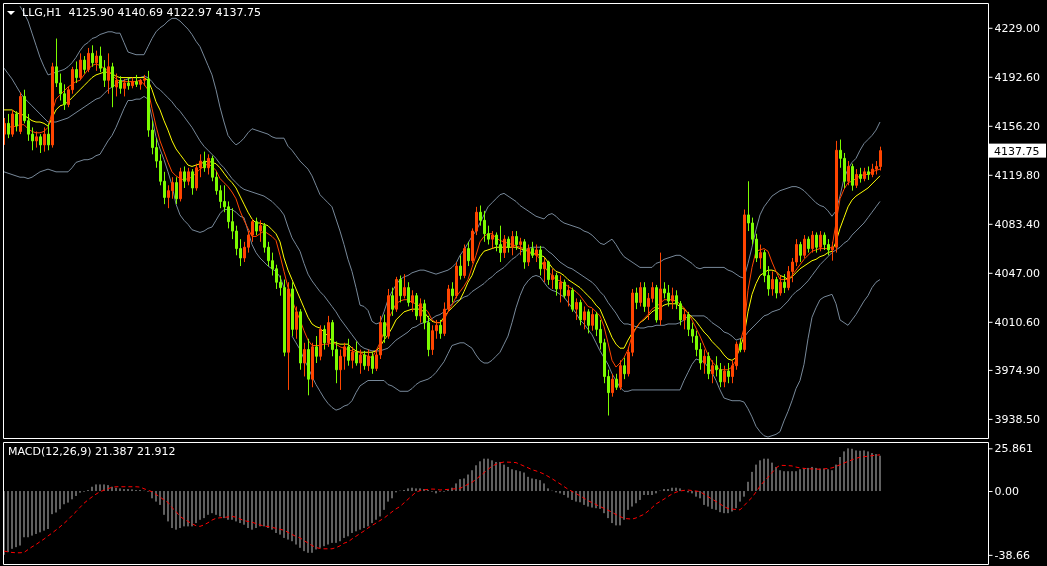  I want to click on text: 4137.75, so click(1017, 151).